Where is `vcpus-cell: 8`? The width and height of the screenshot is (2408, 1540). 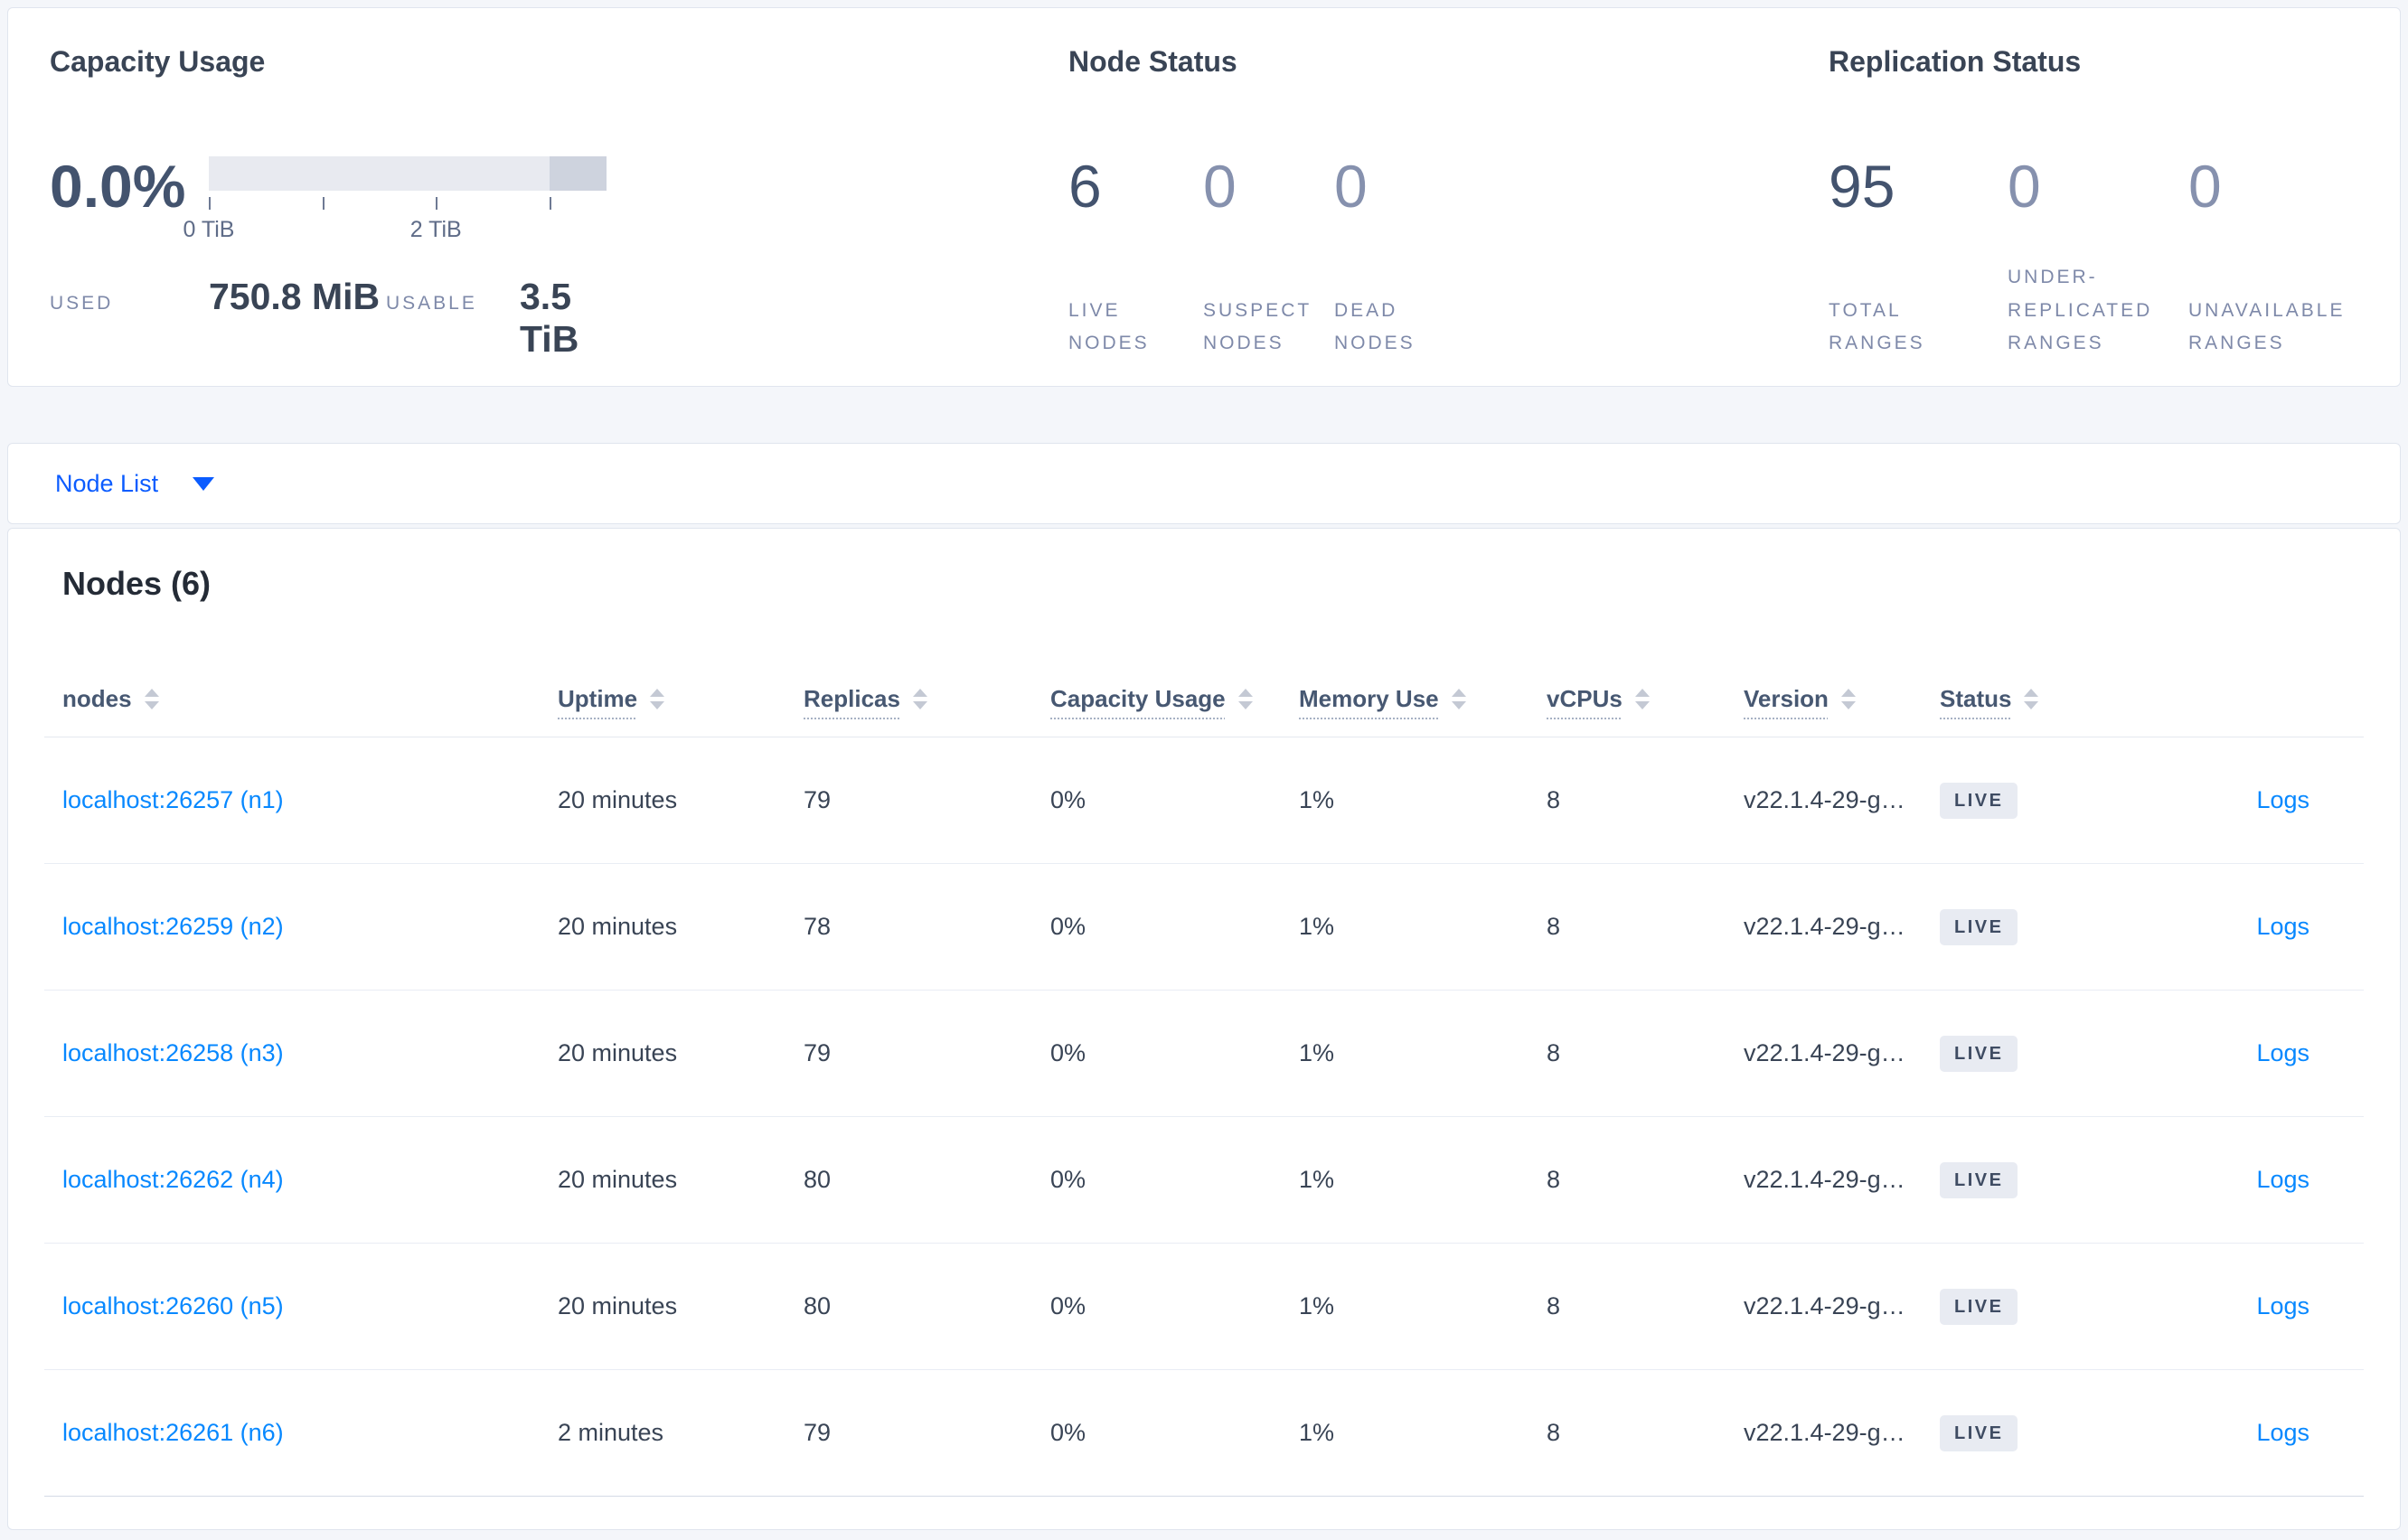 vcpus-cell: 8 is located at coordinates (1554, 1179).